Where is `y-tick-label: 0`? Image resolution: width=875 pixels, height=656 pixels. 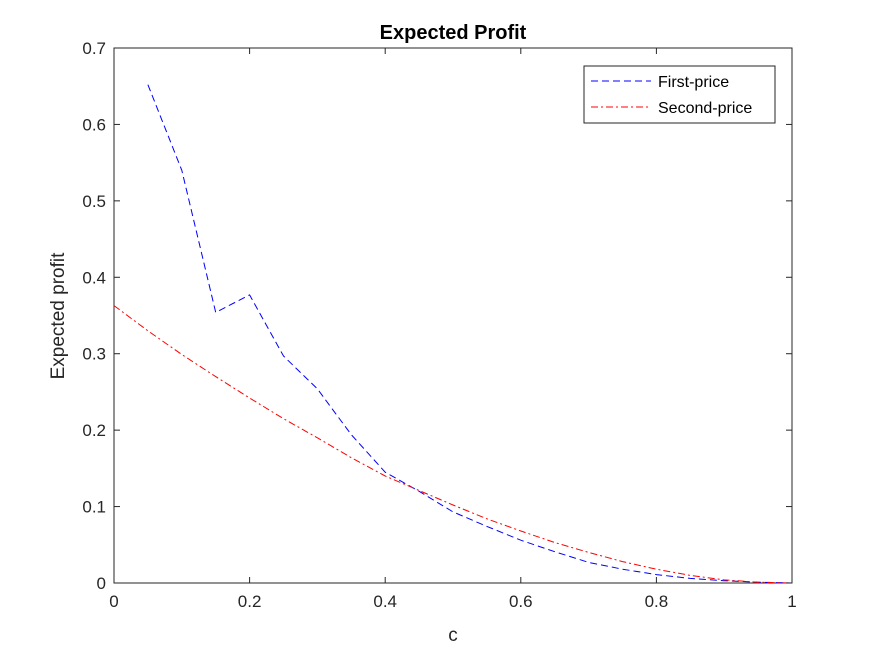
y-tick-label: 0 is located at coordinates (101, 583).